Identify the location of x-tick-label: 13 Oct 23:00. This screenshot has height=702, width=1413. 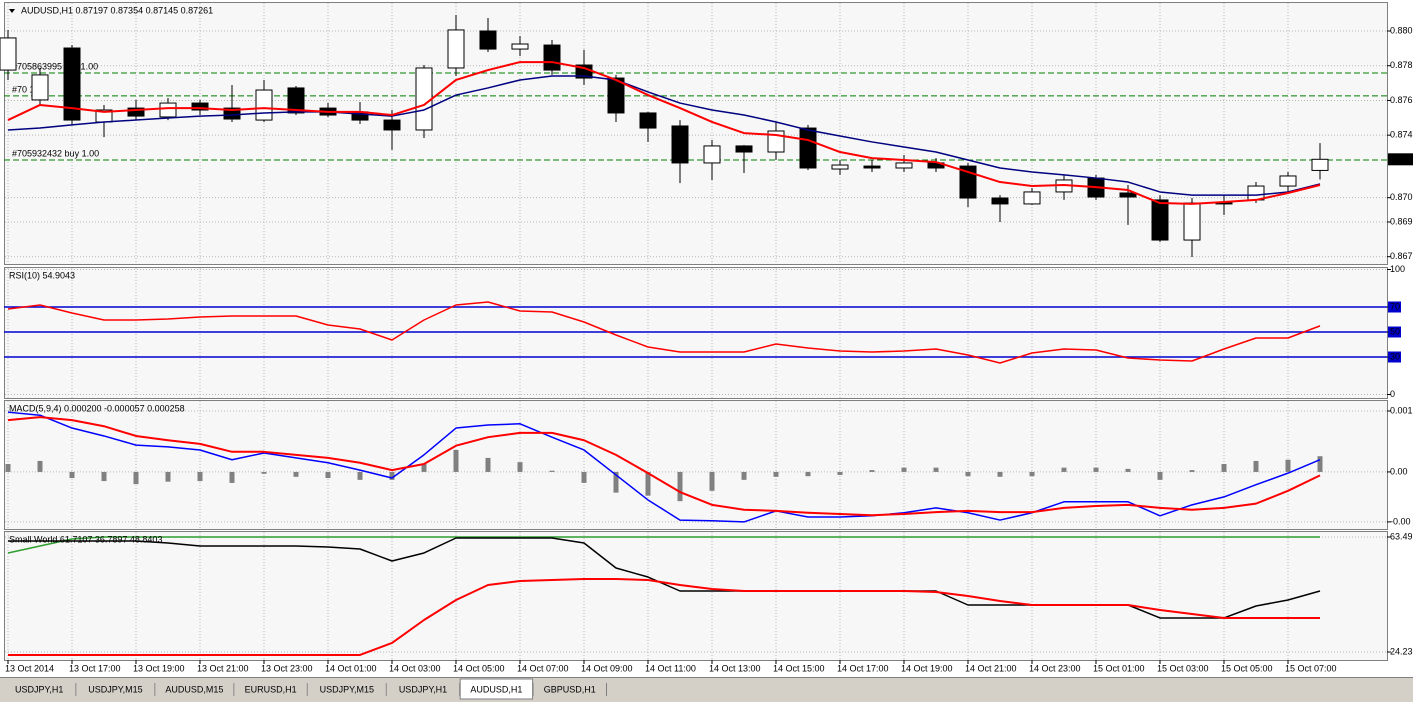
(287, 668).